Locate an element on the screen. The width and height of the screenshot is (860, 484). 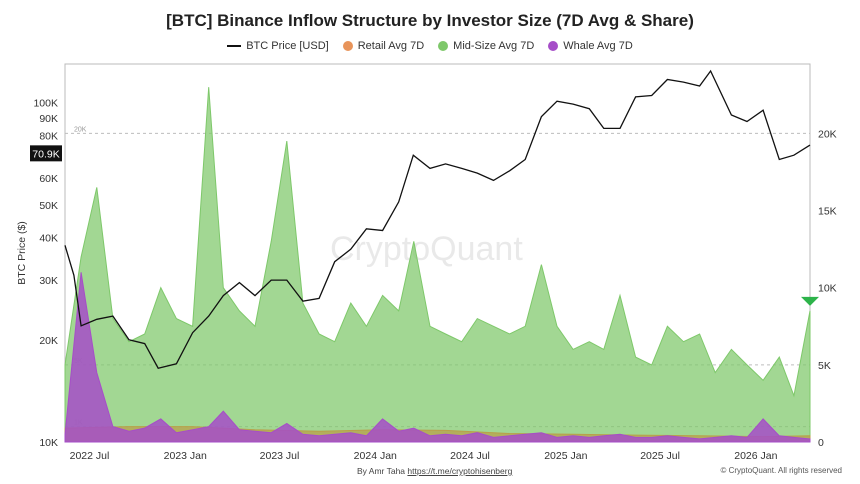
right-axis-ticks: 20K 15K 10K 5K 0 is located at coordinates (827, 288).